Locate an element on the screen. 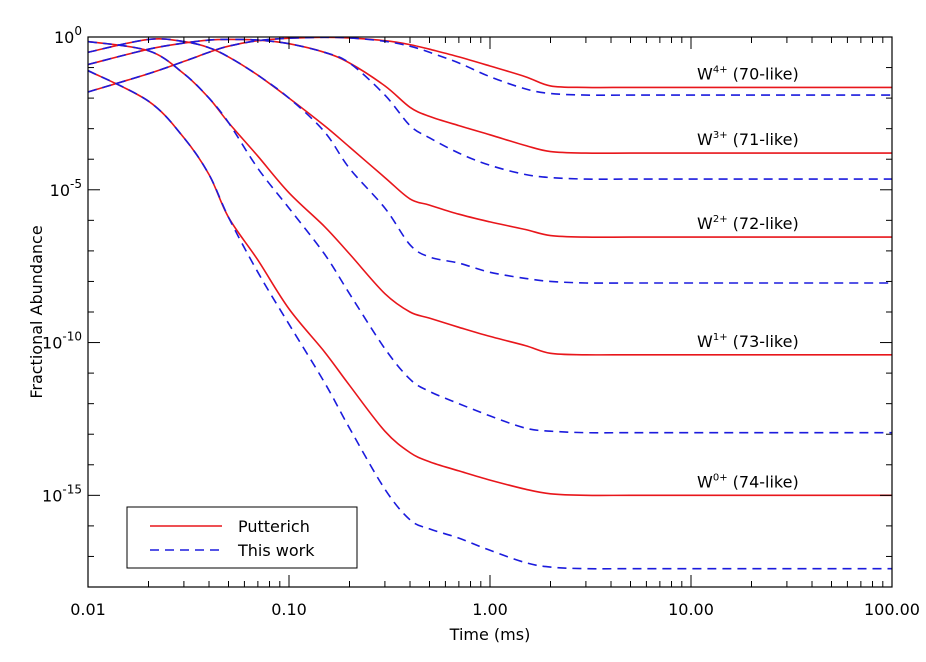  x-tick-label: 0.10 is located at coordinates (289, 609).